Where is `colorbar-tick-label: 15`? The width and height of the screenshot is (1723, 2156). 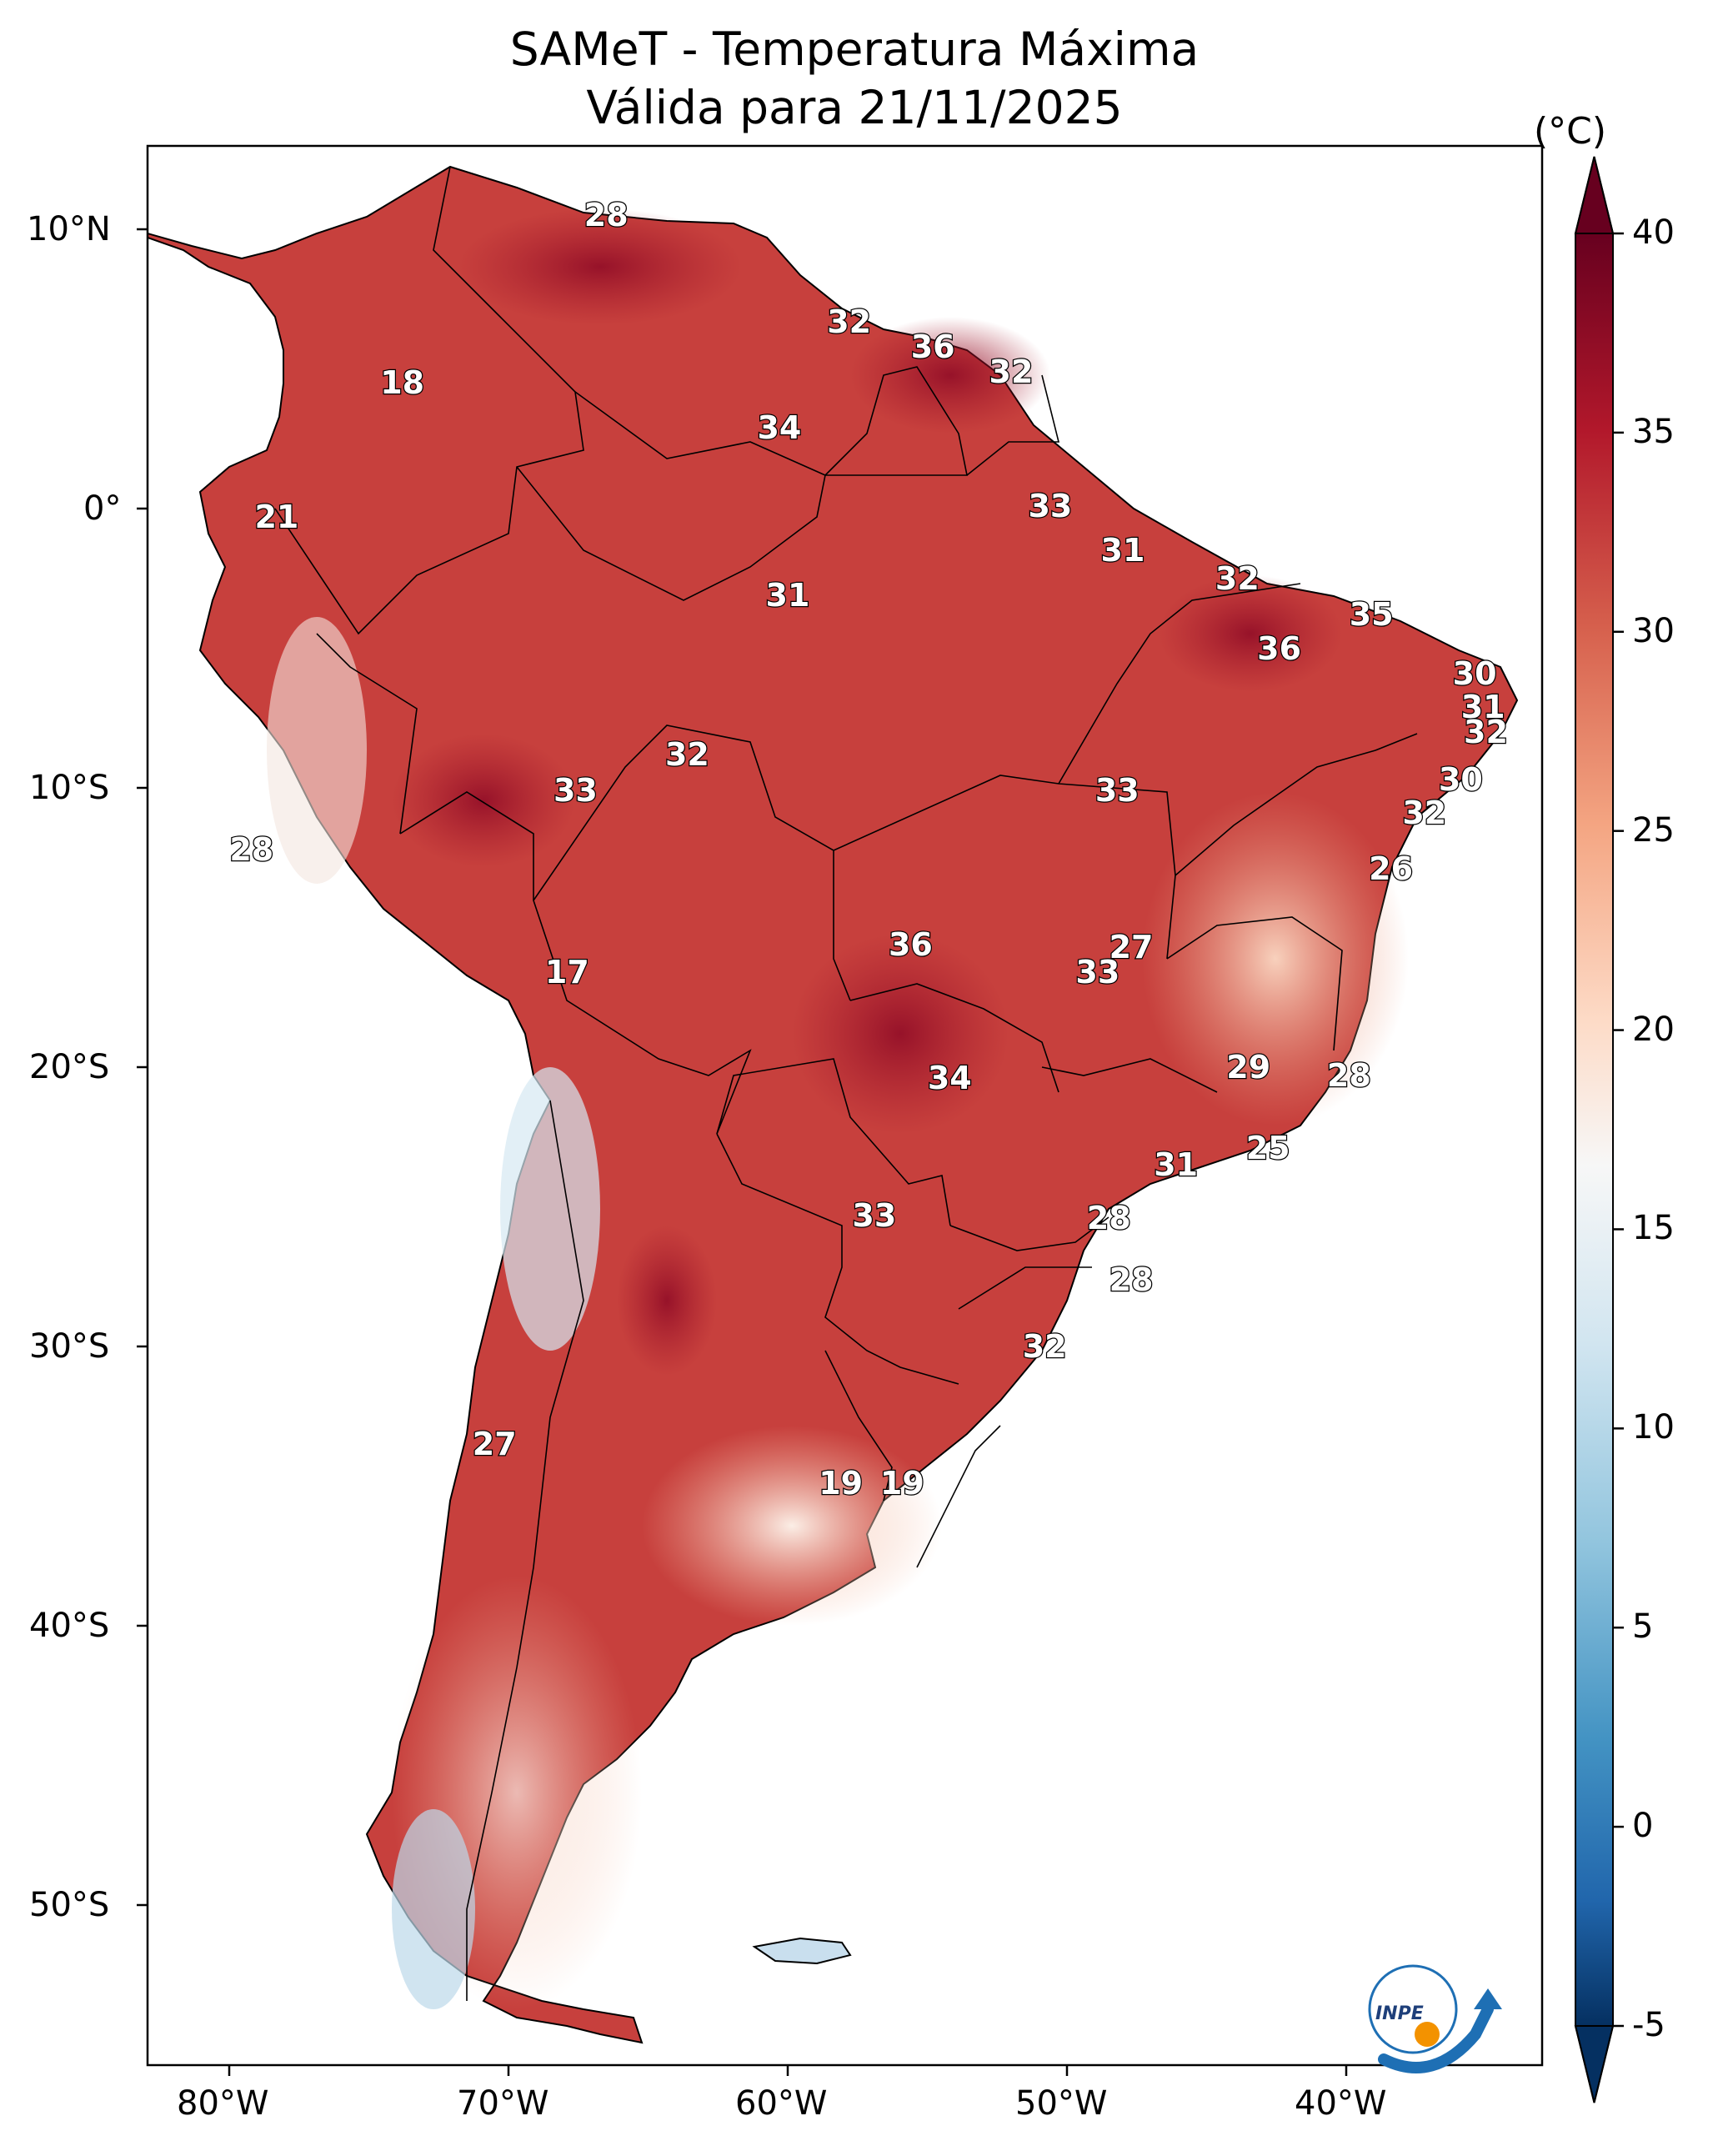 colorbar-tick-label: 15 is located at coordinates (1653, 1228).